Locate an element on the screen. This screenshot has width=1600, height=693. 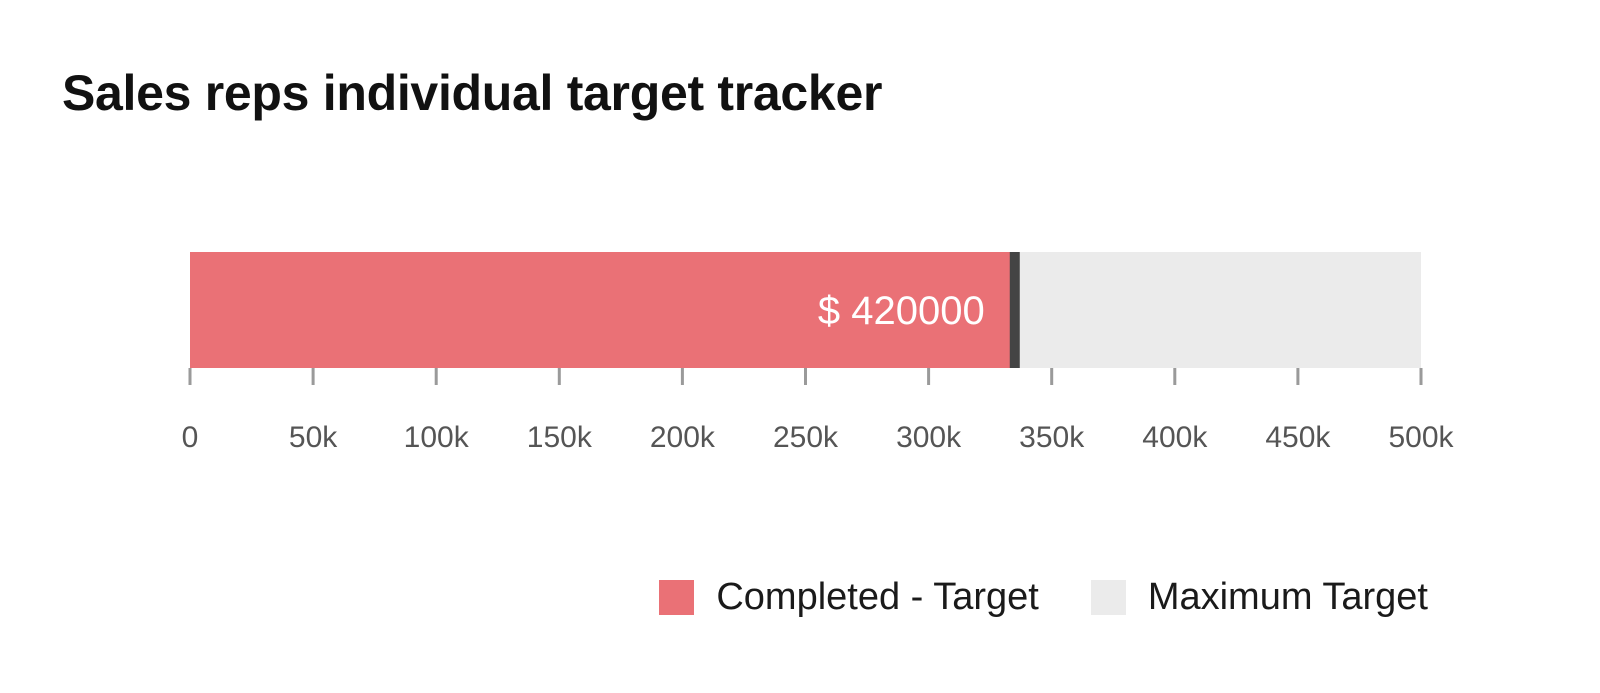
x-tick-label: 0 is located at coordinates (190, 437).